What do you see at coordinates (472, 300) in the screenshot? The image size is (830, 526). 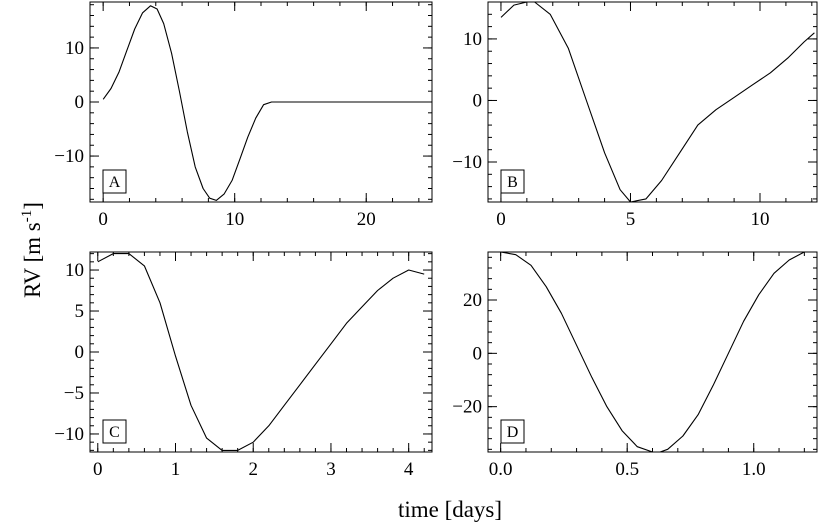 I see `y-tick-label: 20` at bounding box center [472, 300].